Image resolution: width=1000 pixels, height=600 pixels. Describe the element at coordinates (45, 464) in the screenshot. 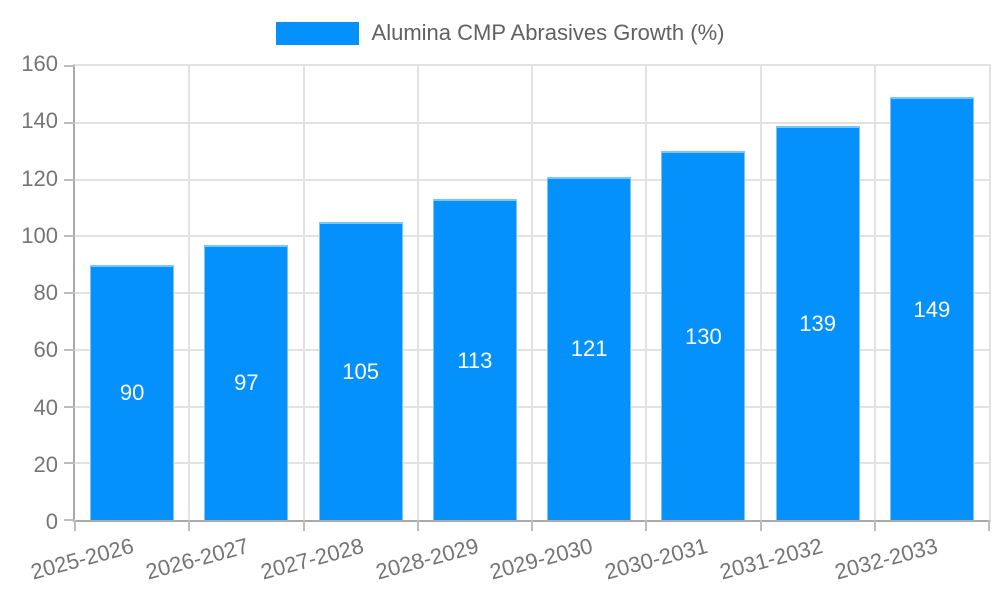

I see `y-tick-label: 20` at that location.